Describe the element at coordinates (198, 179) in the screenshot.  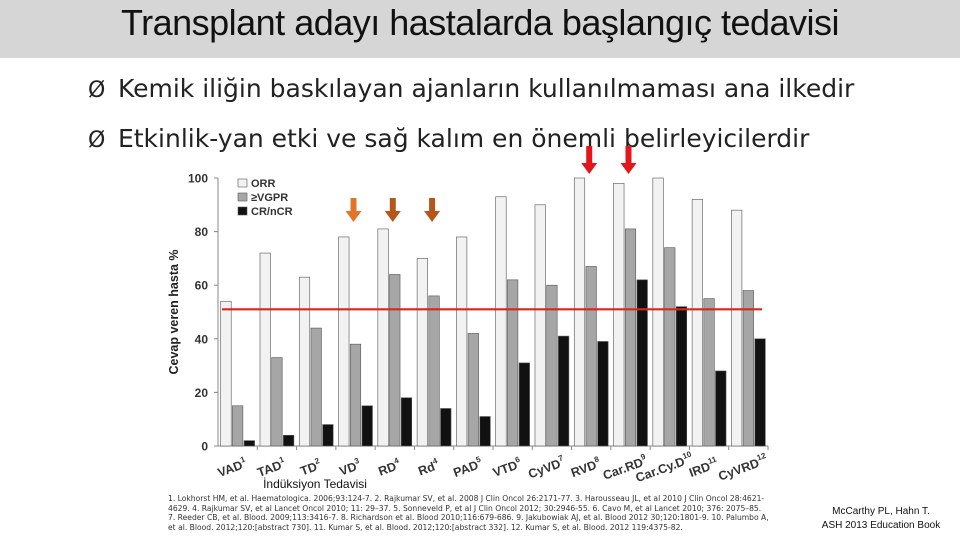
I see `y-tick-label: 100` at that location.